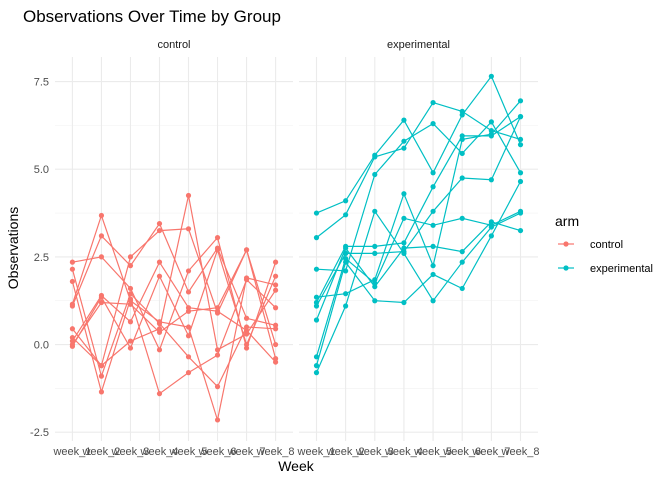 The image size is (672, 480). What do you see at coordinates (13, 248) in the screenshot?
I see `y-axis-title: Observations` at bounding box center [13, 248].